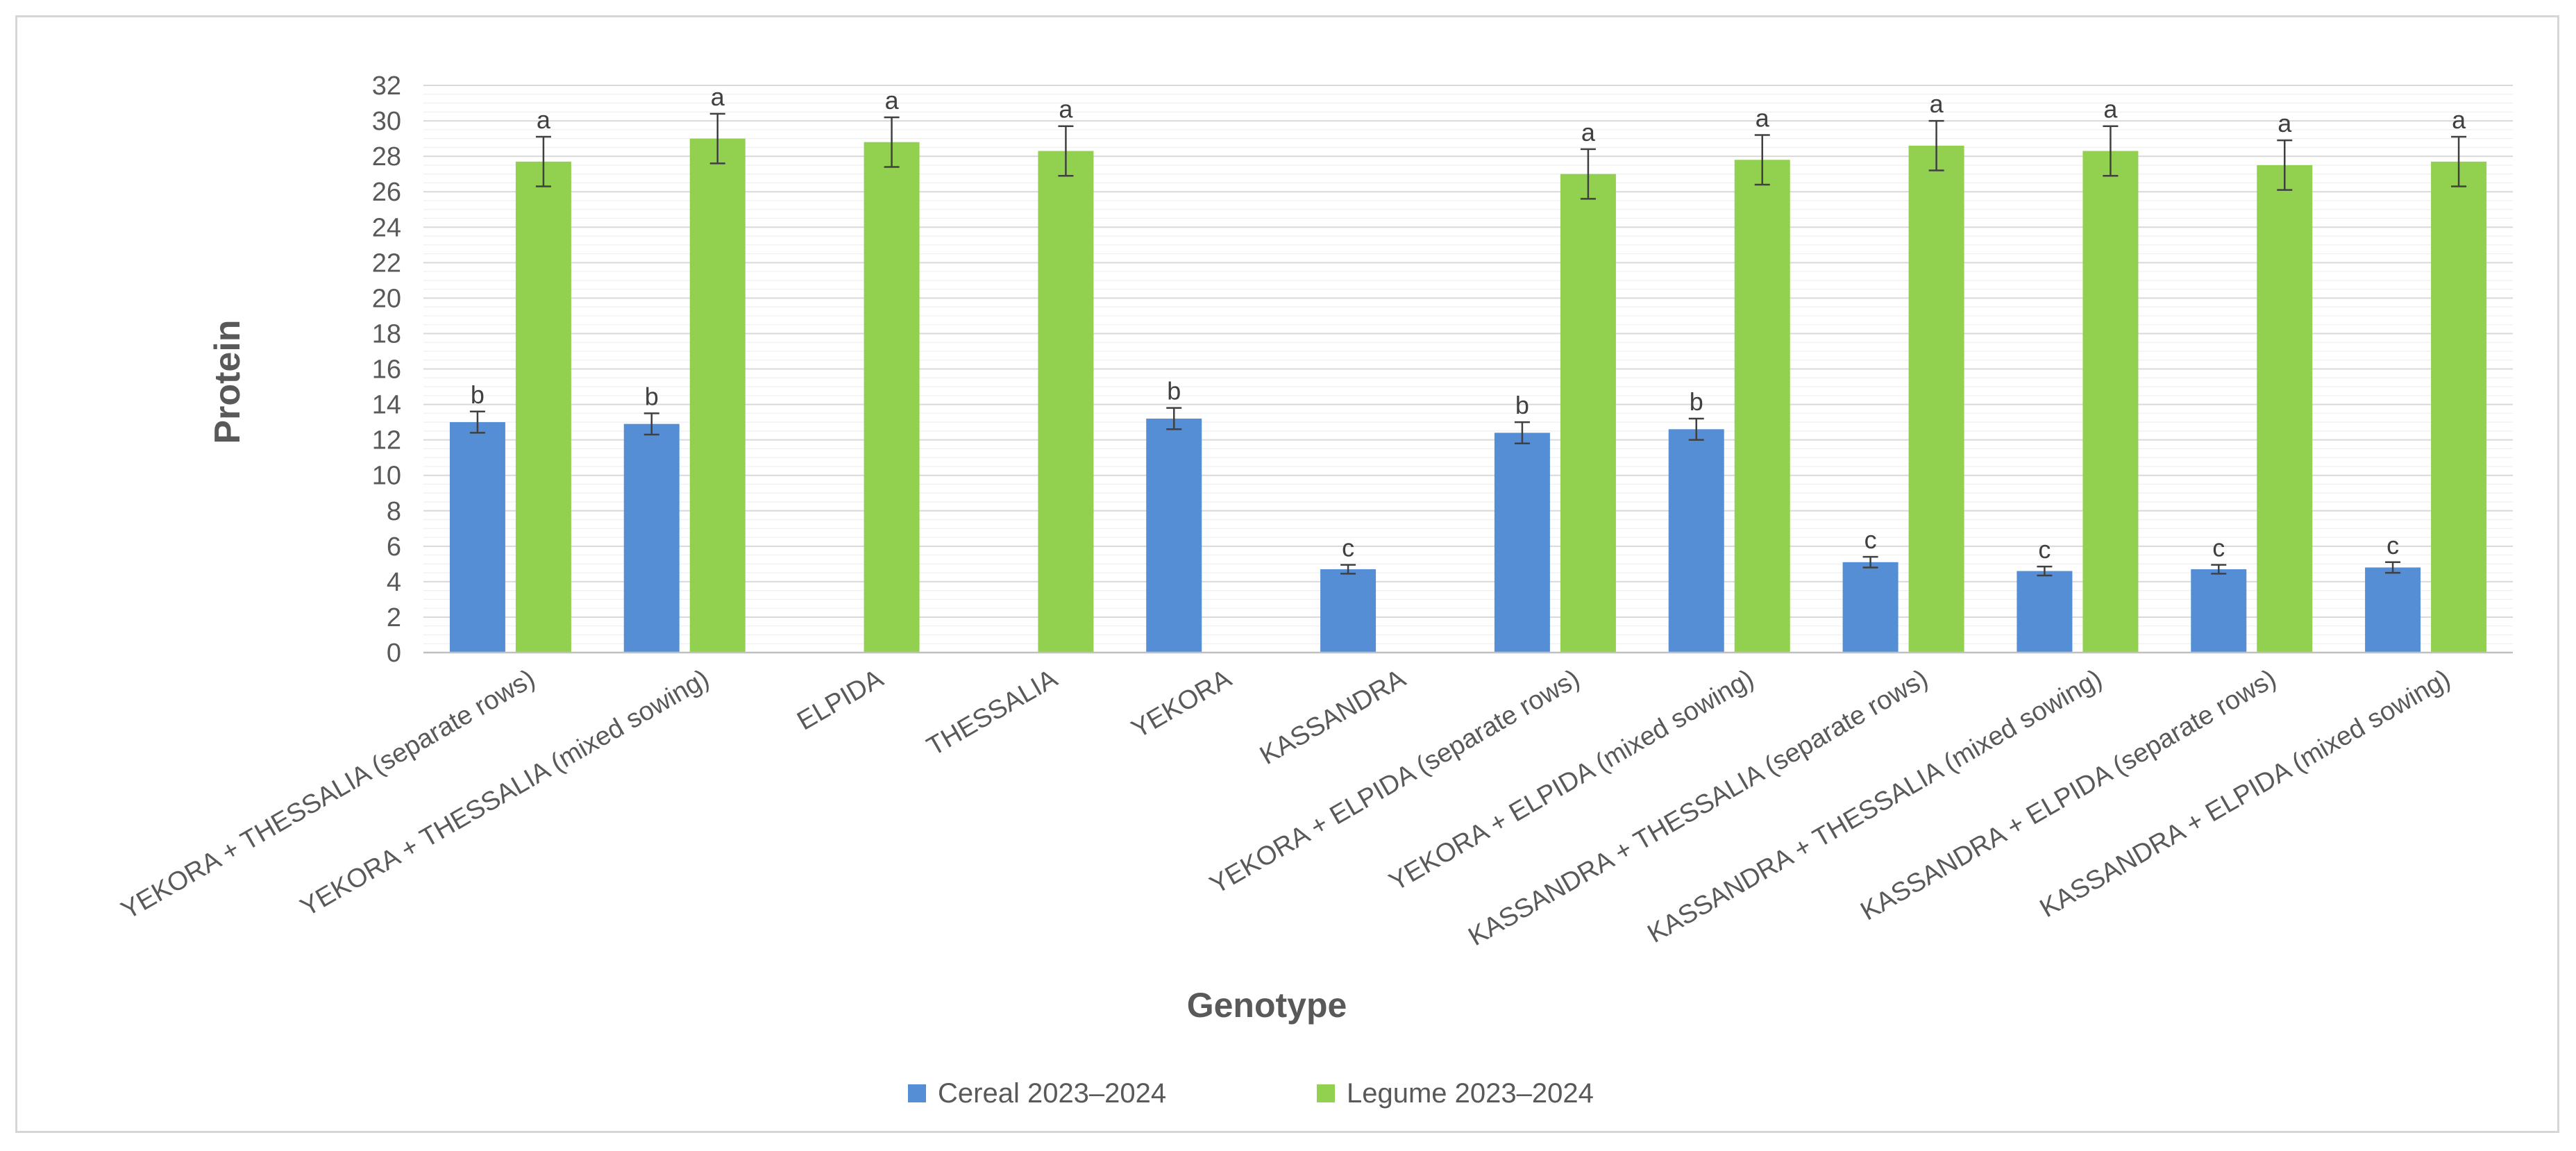 The image size is (2576, 1151). I want to click on legend-label-cereal: Cereal 2023–2024, so click(1052, 1093).